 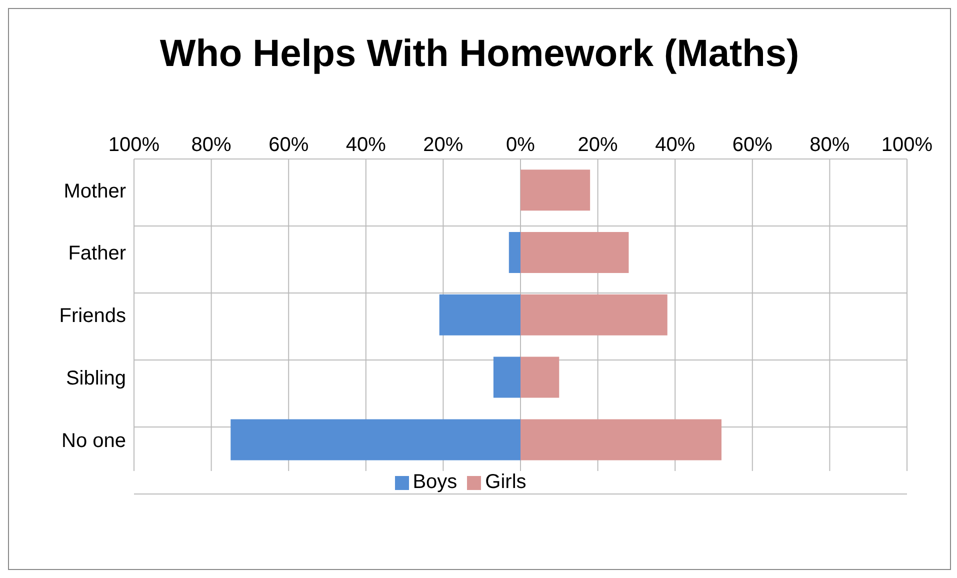 What do you see at coordinates (505, 482) in the screenshot?
I see `legend-label: Girls` at bounding box center [505, 482].